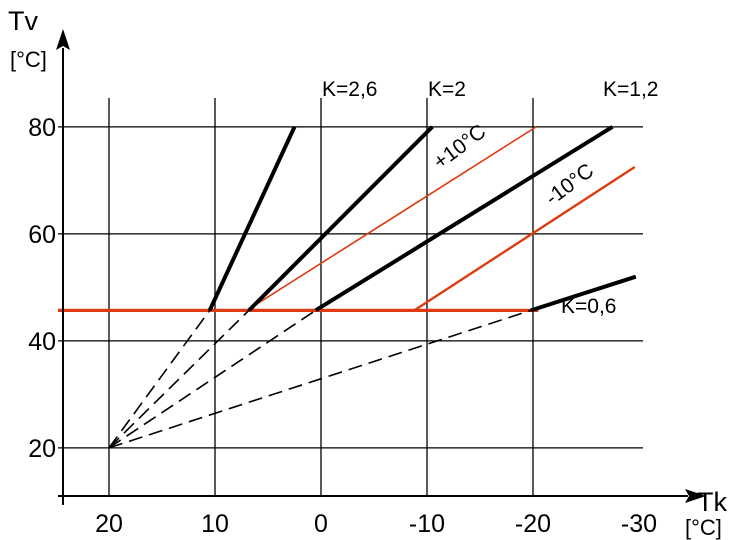  Describe the element at coordinates (524, 238) in the screenshot. I see `room-temp-curve-minus10c` at that location.